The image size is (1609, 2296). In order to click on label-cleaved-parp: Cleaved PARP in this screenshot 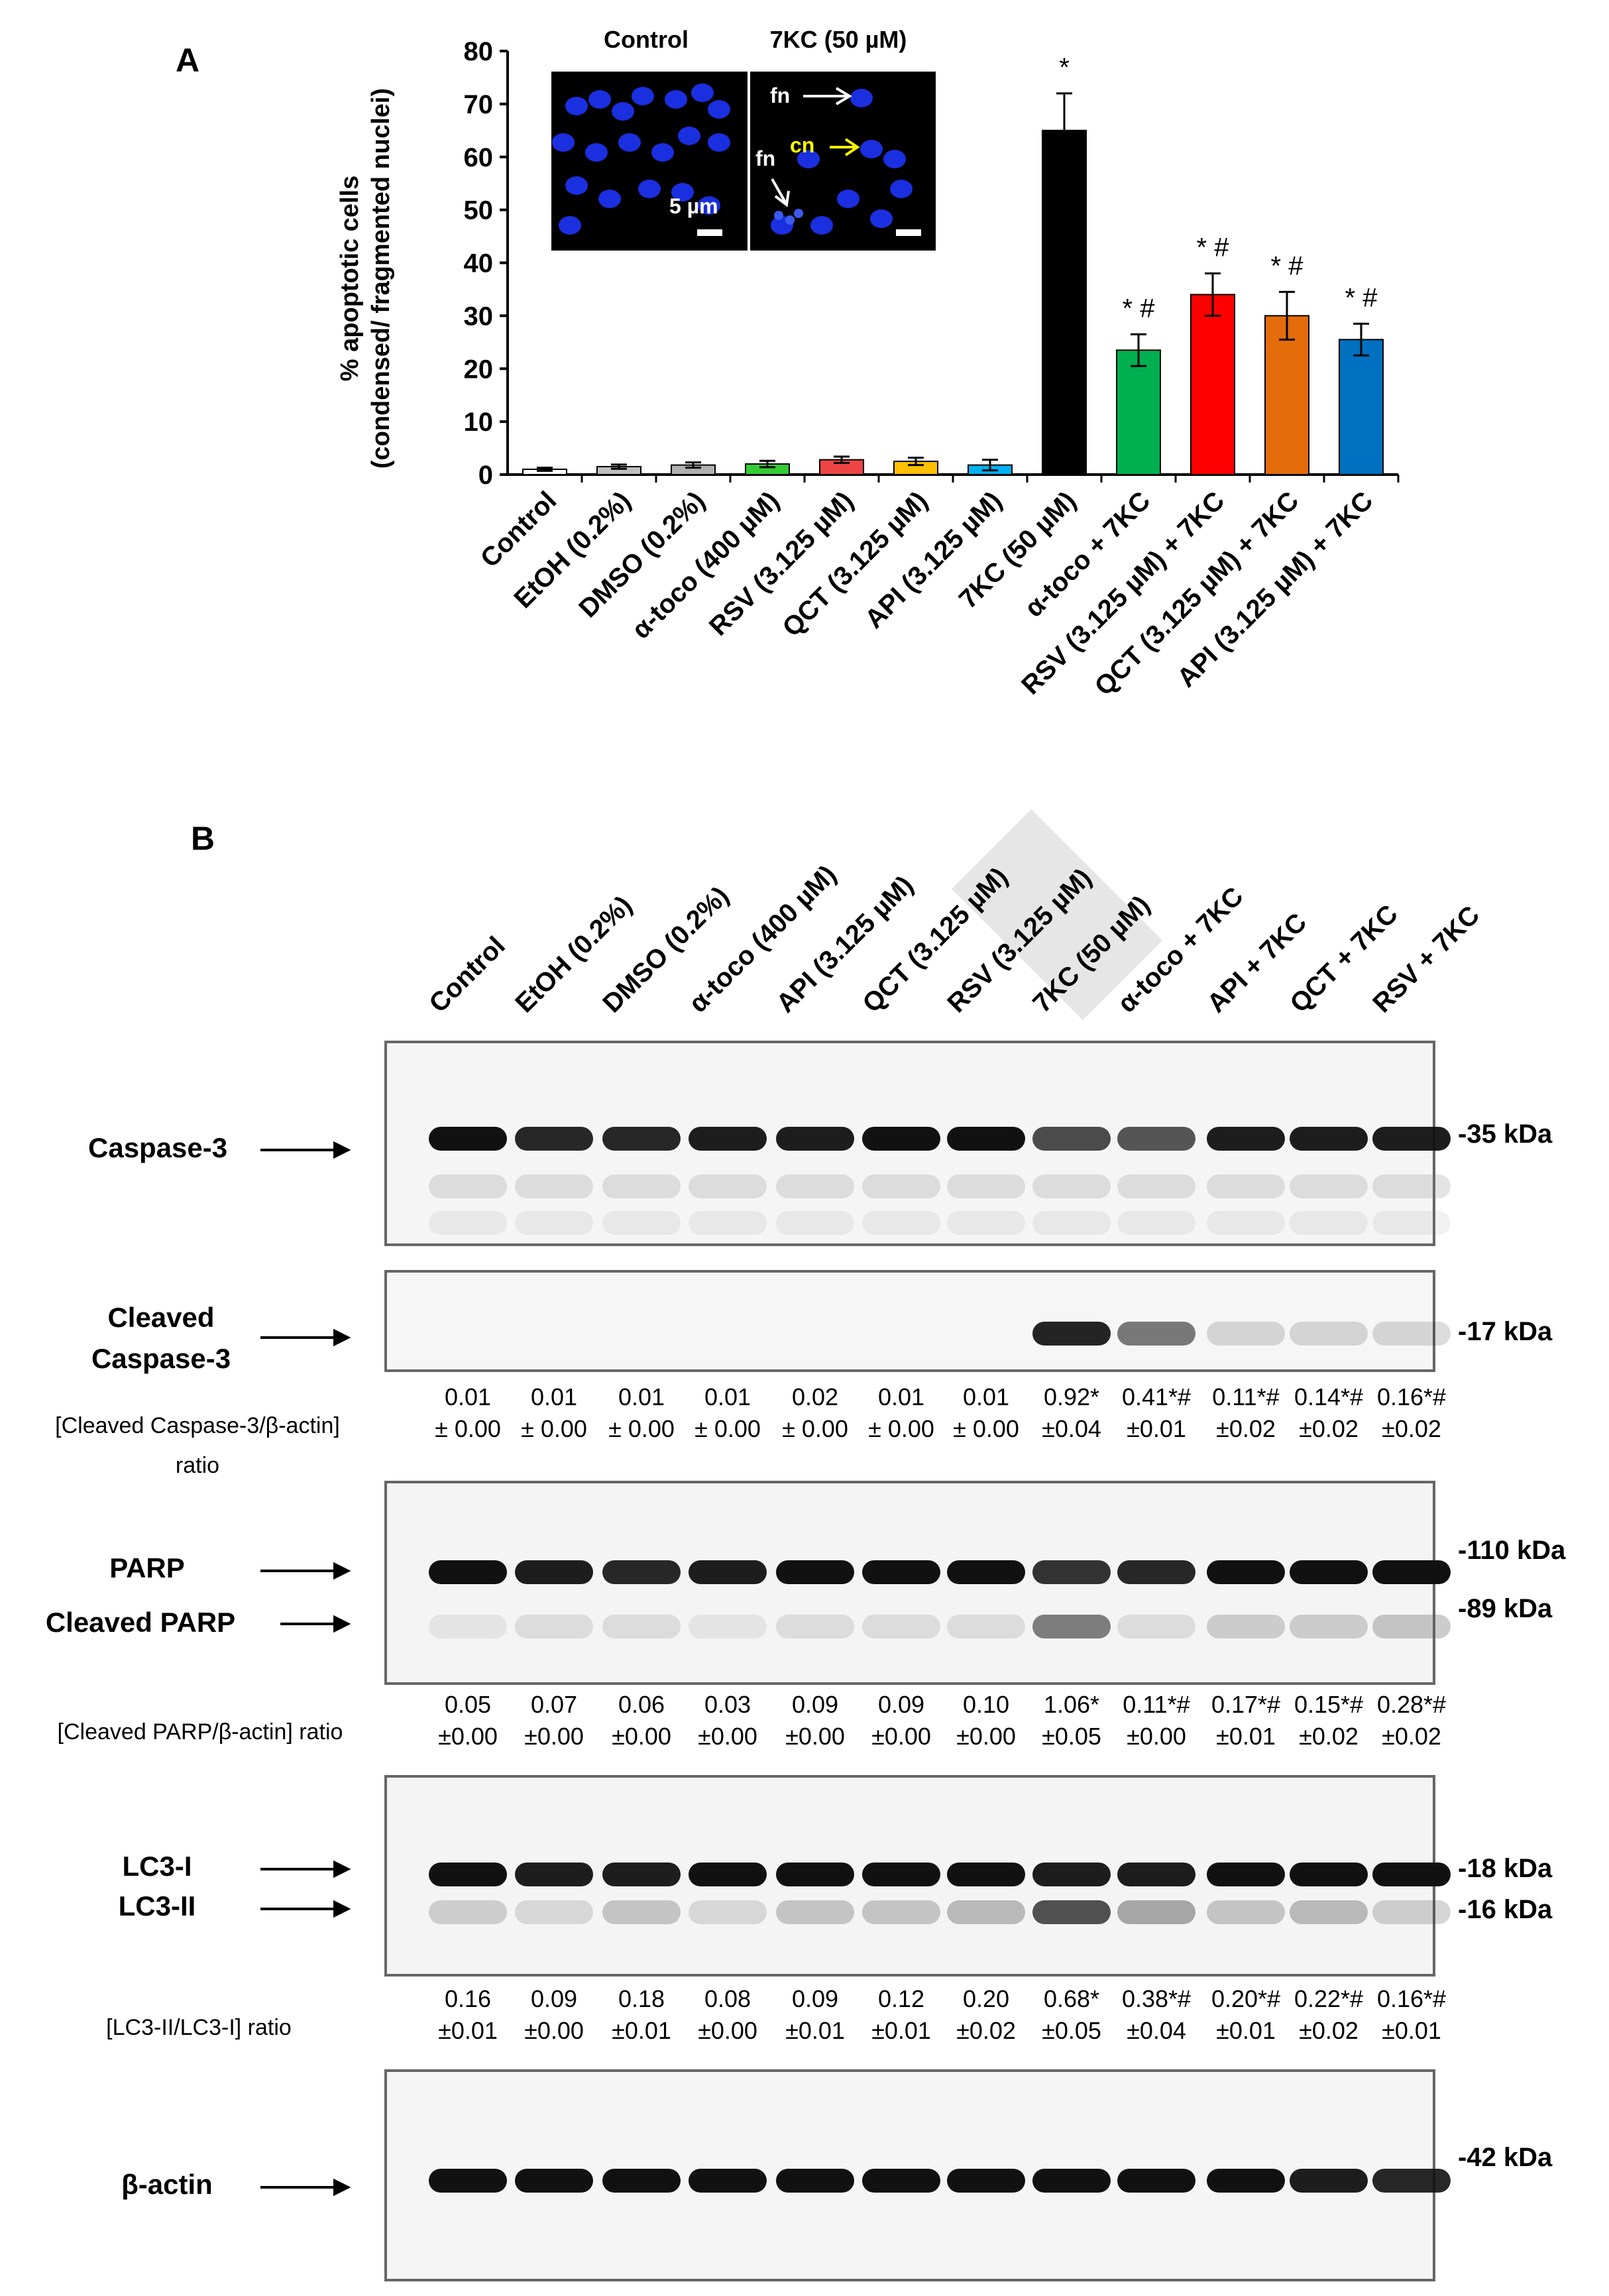, I will do `click(140, 1622)`.